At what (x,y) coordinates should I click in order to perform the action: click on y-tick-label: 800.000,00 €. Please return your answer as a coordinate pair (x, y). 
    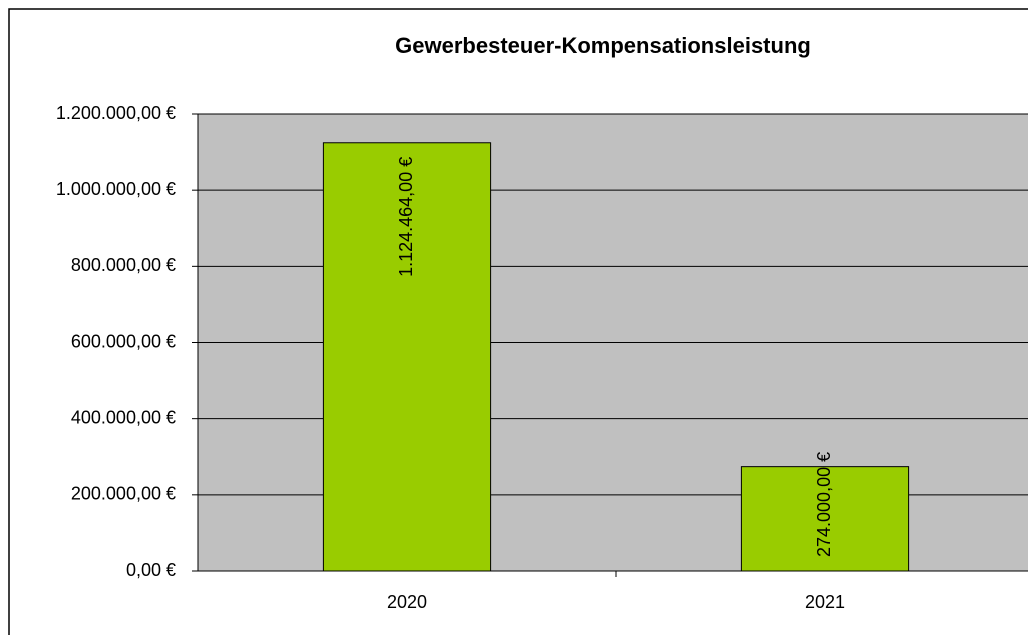
    Looking at the image, I should click on (123, 265).